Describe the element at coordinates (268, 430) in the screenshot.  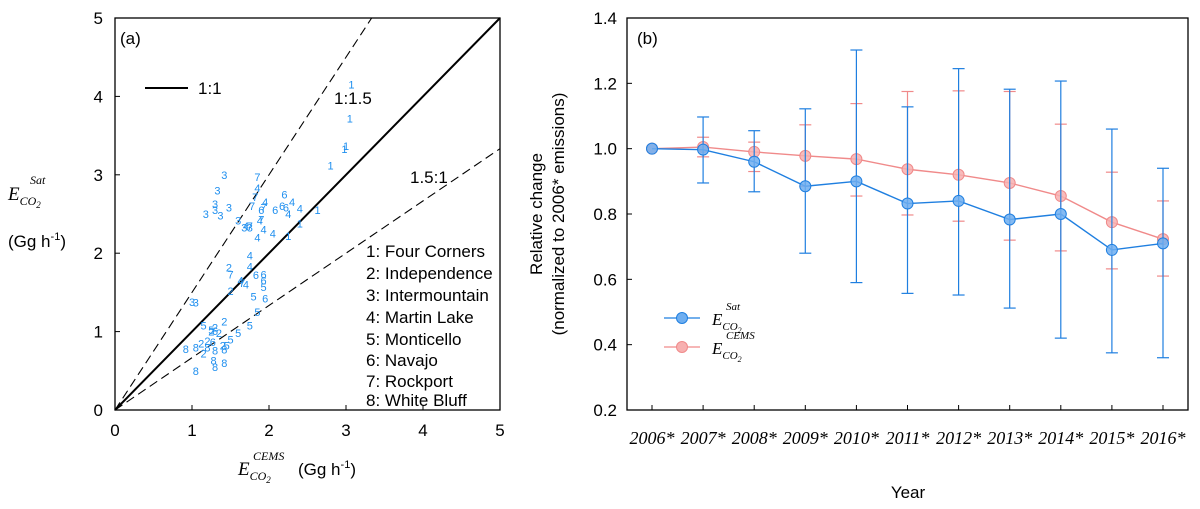
I see `x-tick-label: 2` at that location.